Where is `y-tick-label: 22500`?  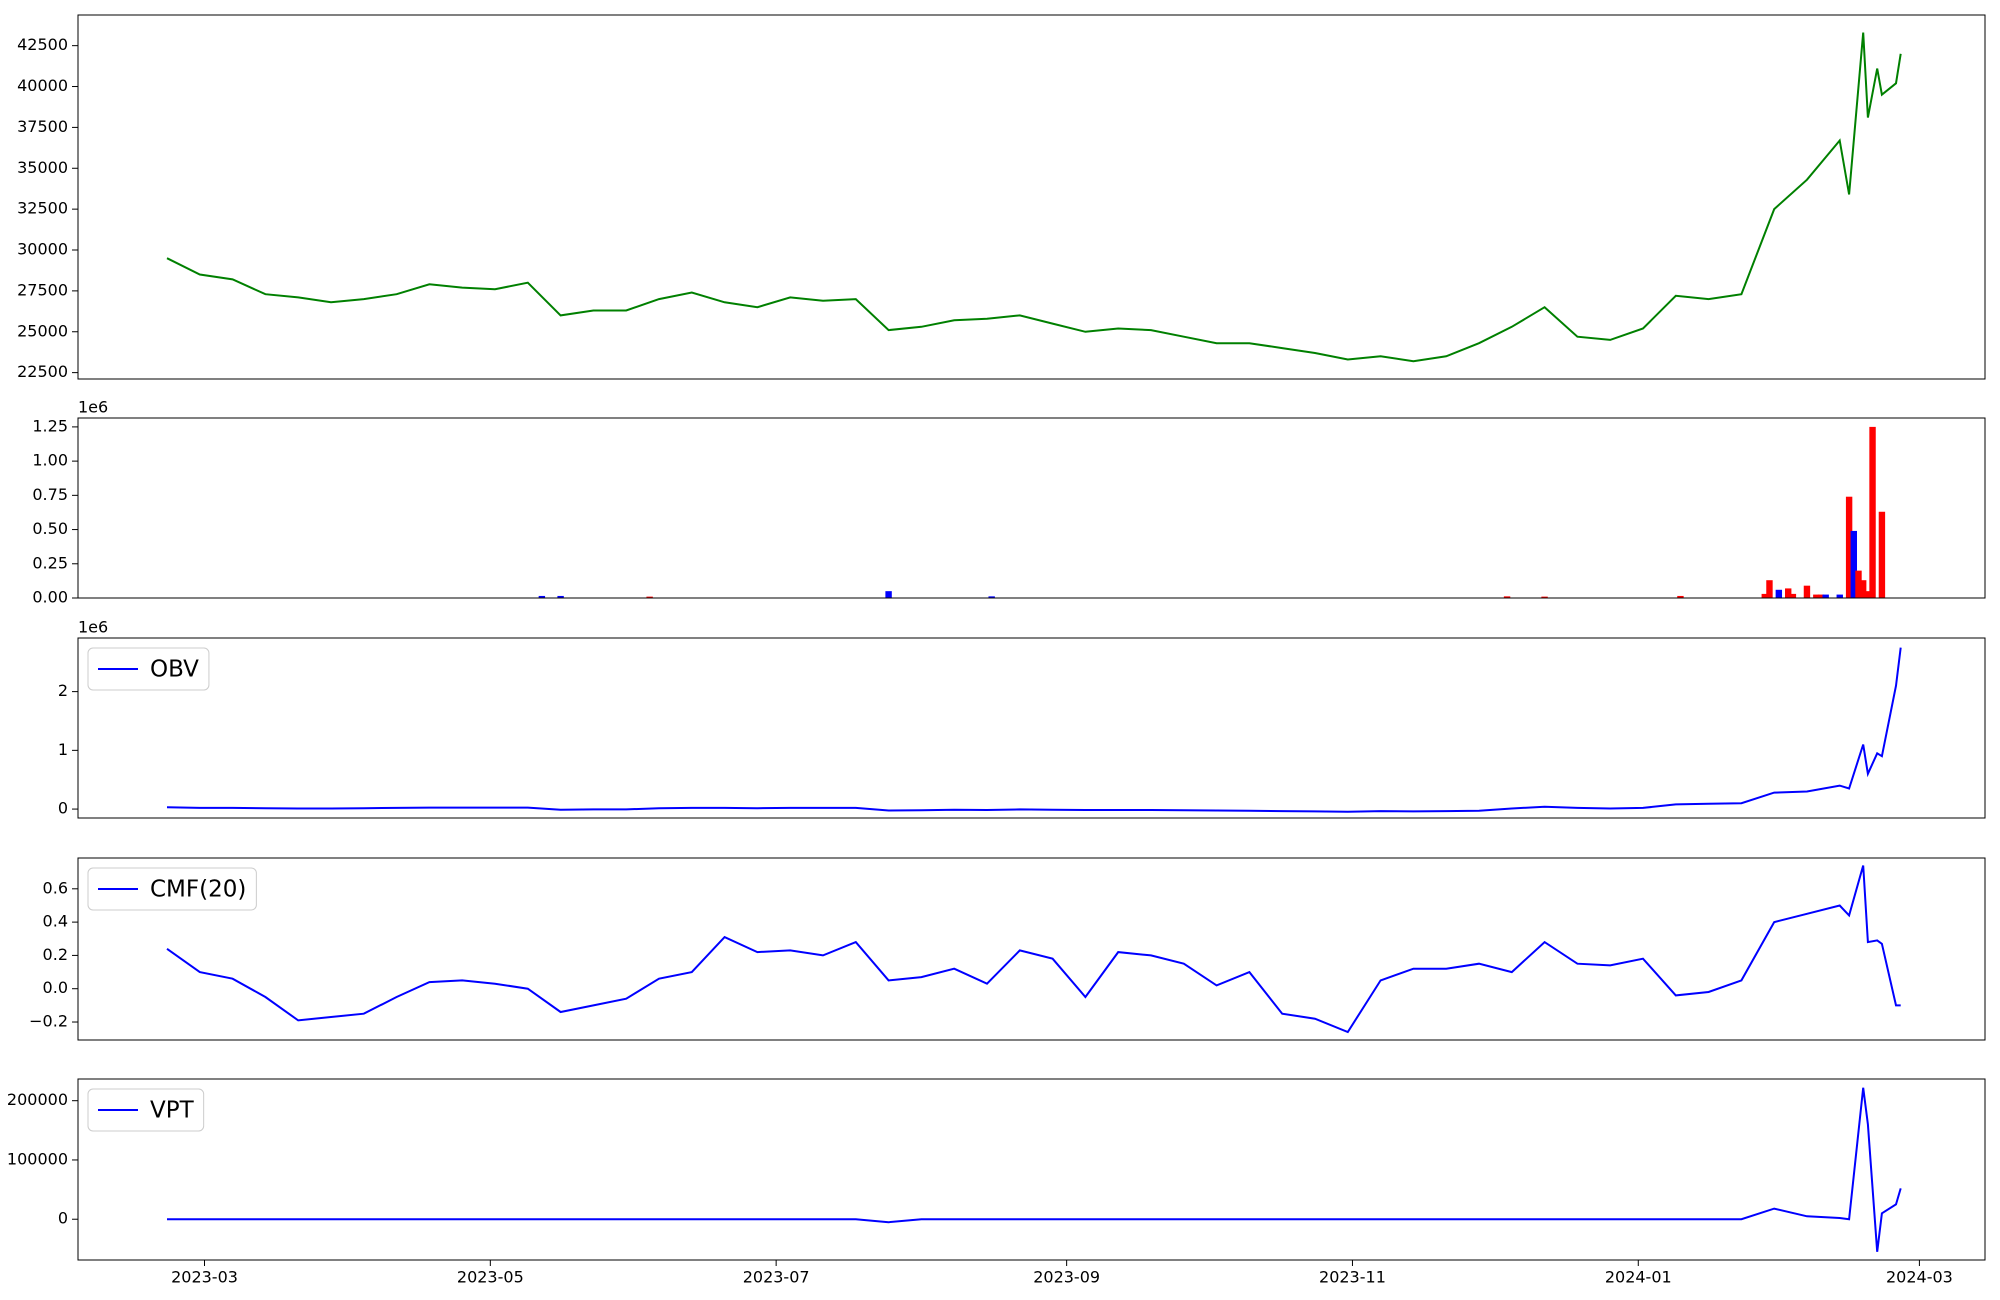 y-tick-label: 22500 is located at coordinates (42, 371).